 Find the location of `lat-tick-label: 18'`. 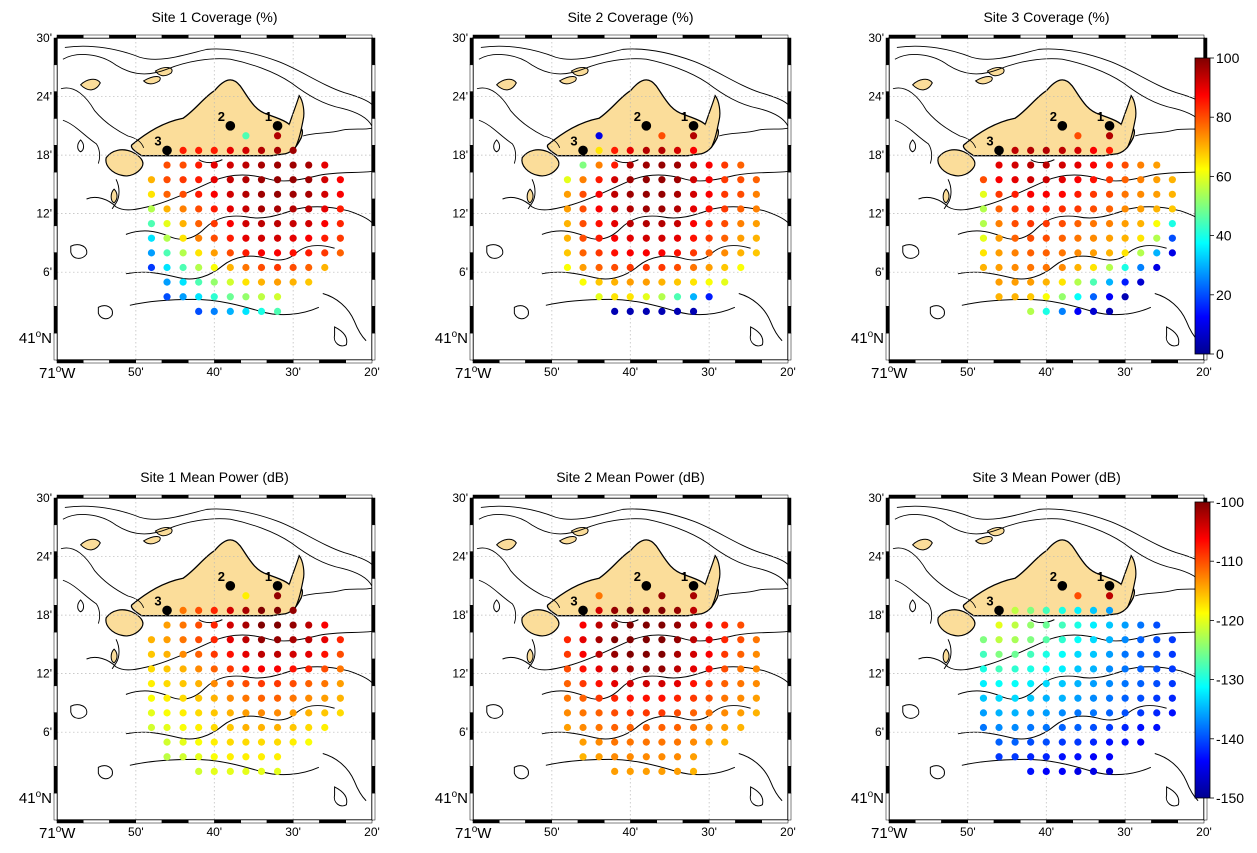

lat-tick-label: 18' is located at coordinates (460, 155).